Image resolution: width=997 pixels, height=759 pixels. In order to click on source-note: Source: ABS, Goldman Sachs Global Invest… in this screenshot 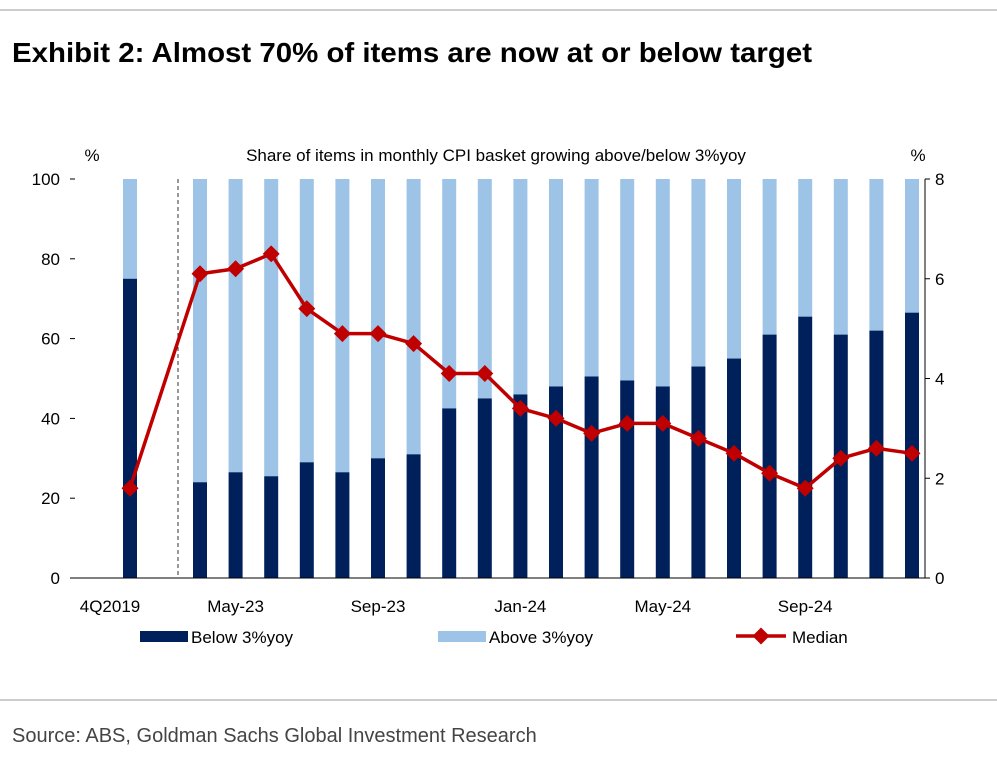, I will do `click(274, 736)`.